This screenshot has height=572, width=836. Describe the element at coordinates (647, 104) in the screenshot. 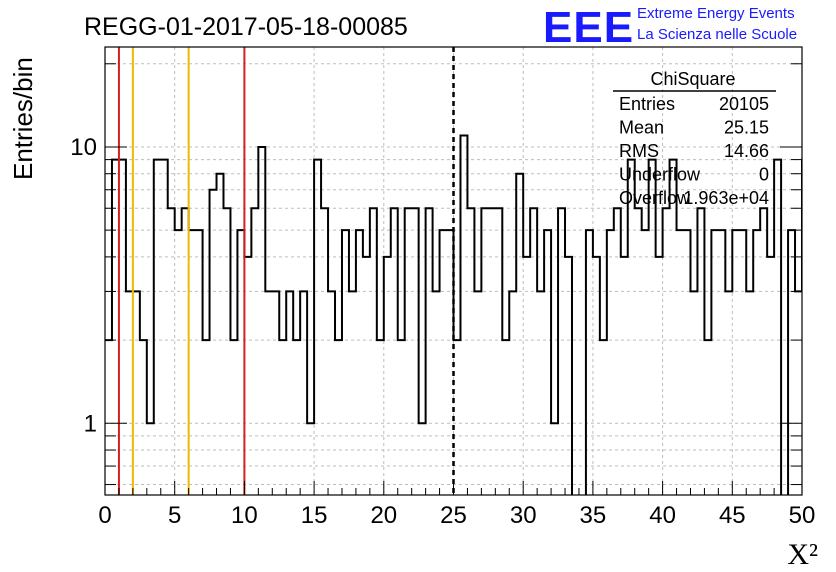

I see `stats-label: Entries` at that location.